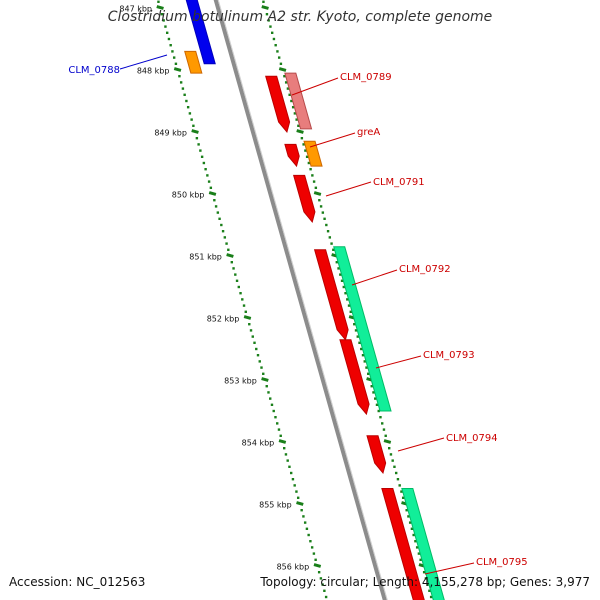 Image resolution: width=600 pixels, height=600 pixels. What do you see at coordinates (240, 381) in the screenshot?
I see `kbp-label: 853 kbp` at bounding box center [240, 381].